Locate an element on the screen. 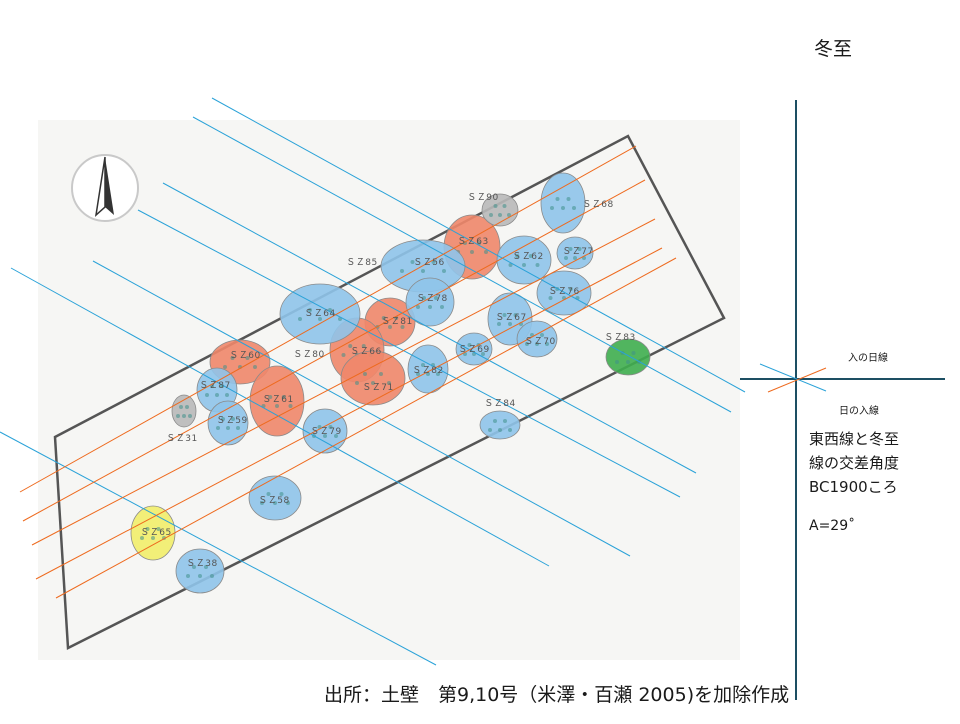 This screenshot has height=724, width=960. pit-label-blue-12: ＳＺ87 is located at coordinates (214, 386).